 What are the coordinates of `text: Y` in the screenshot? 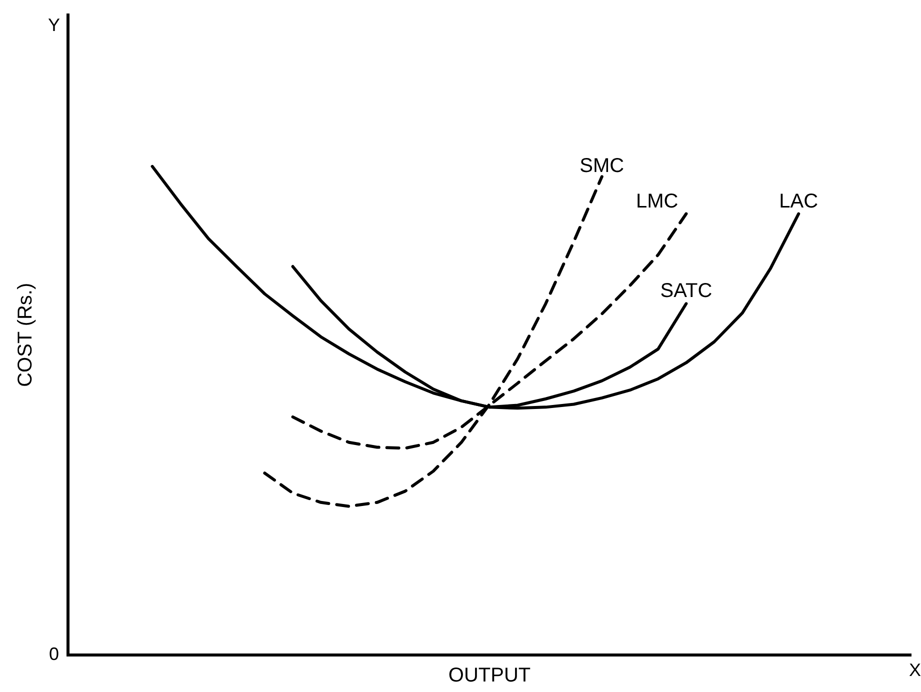 It's located at (54, 24).